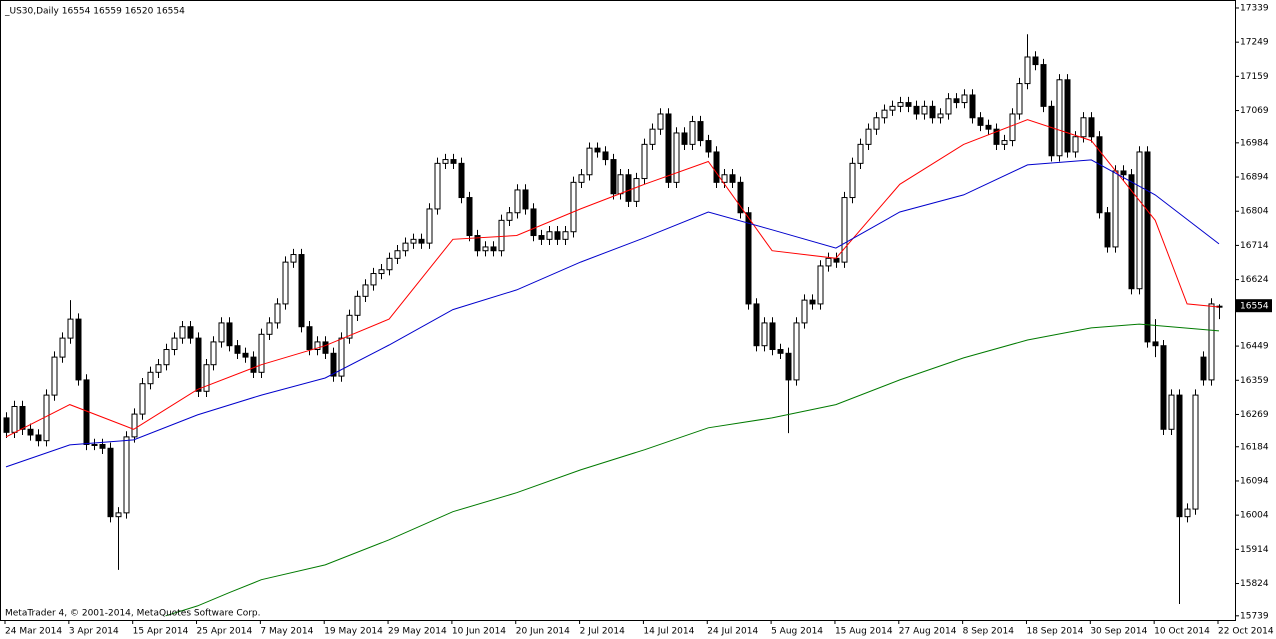 This screenshot has height=639, width=1276. I want to click on last-price-tag, so click(1254, 306).